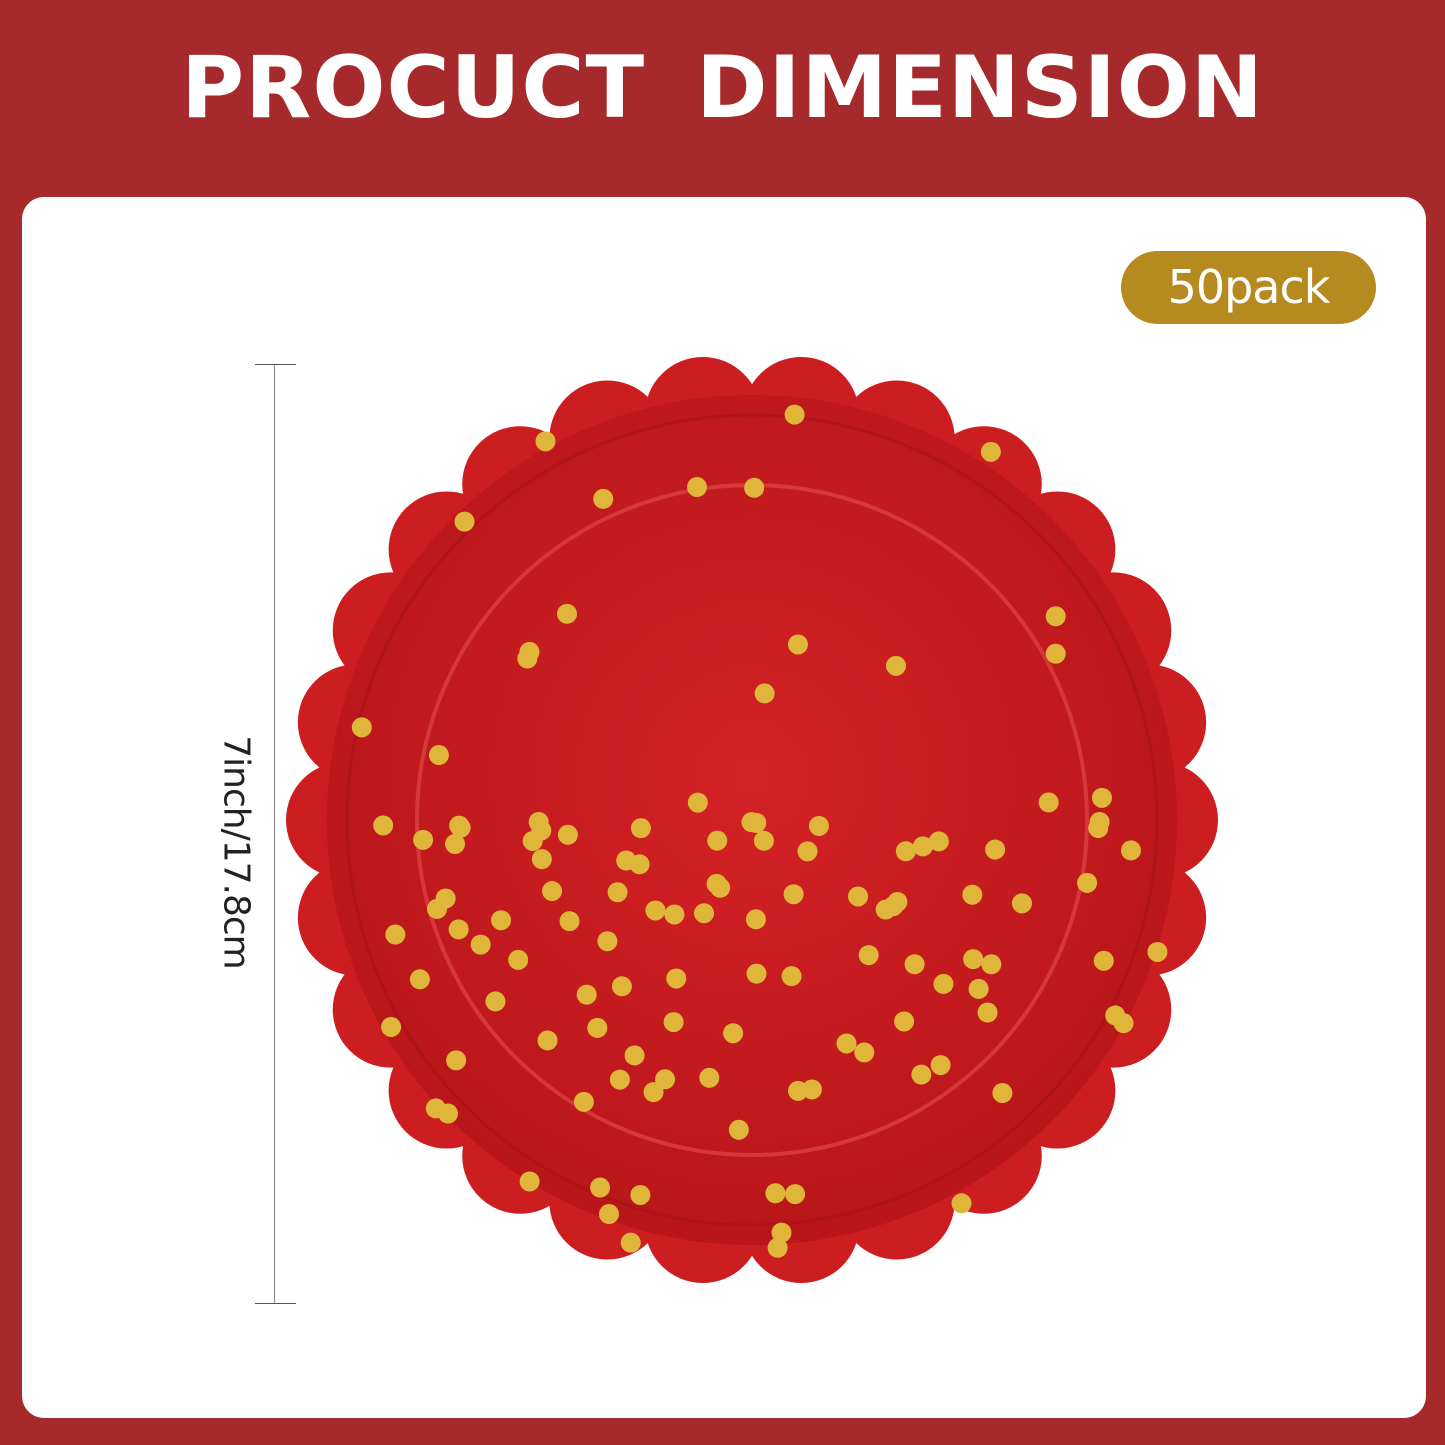 The image size is (1445, 1445). I want to click on dimension-tick-bottom, so click(275, 1303).